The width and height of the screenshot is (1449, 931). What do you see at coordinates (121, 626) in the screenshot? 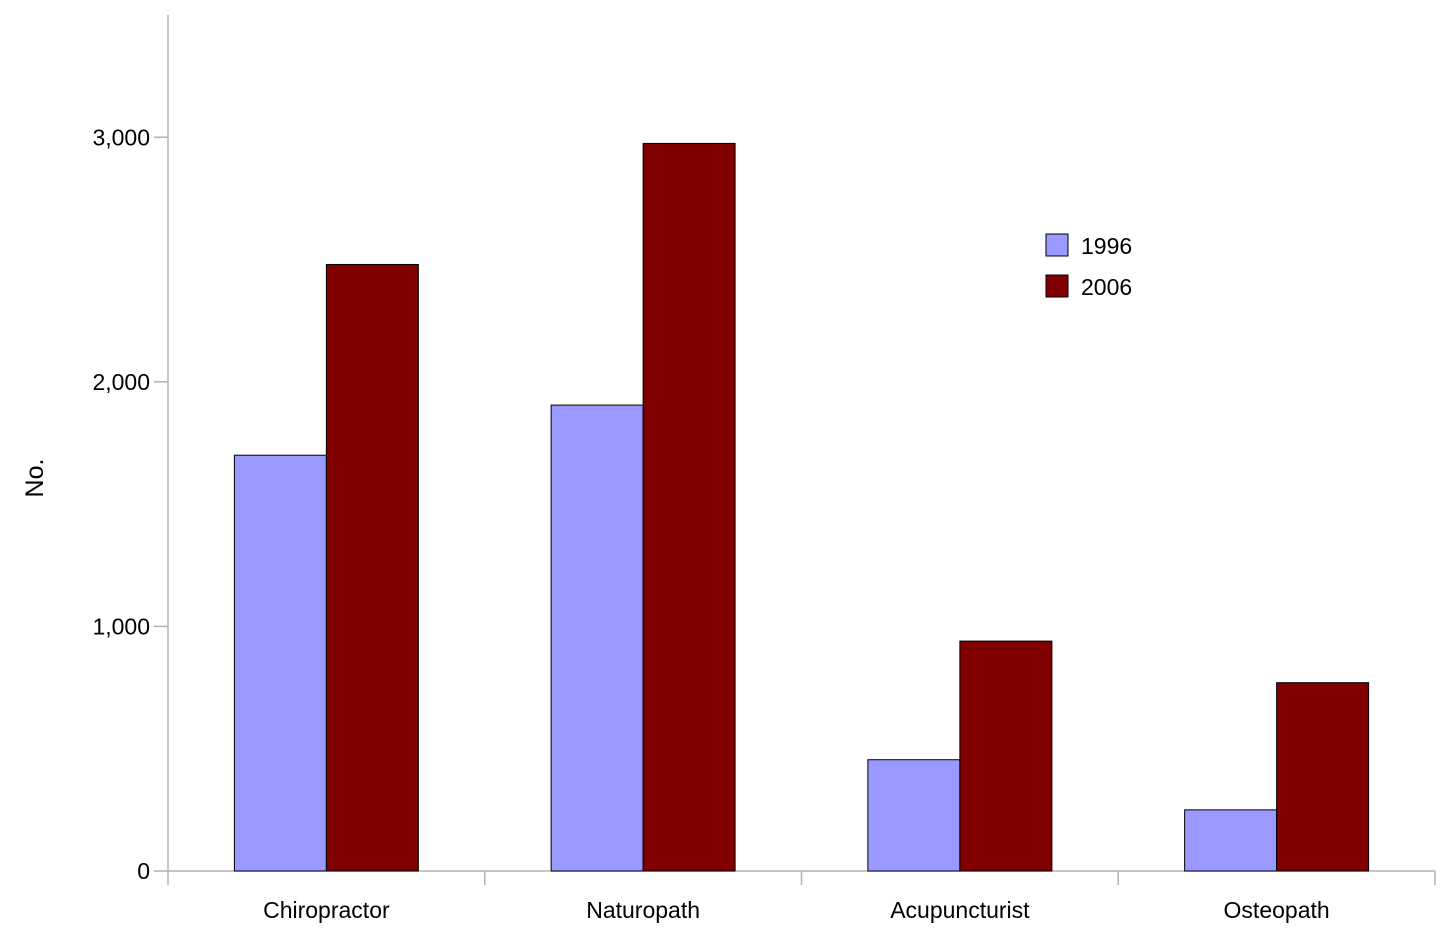
I see `y-tick-label: 1,000` at bounding box center [121, 626].